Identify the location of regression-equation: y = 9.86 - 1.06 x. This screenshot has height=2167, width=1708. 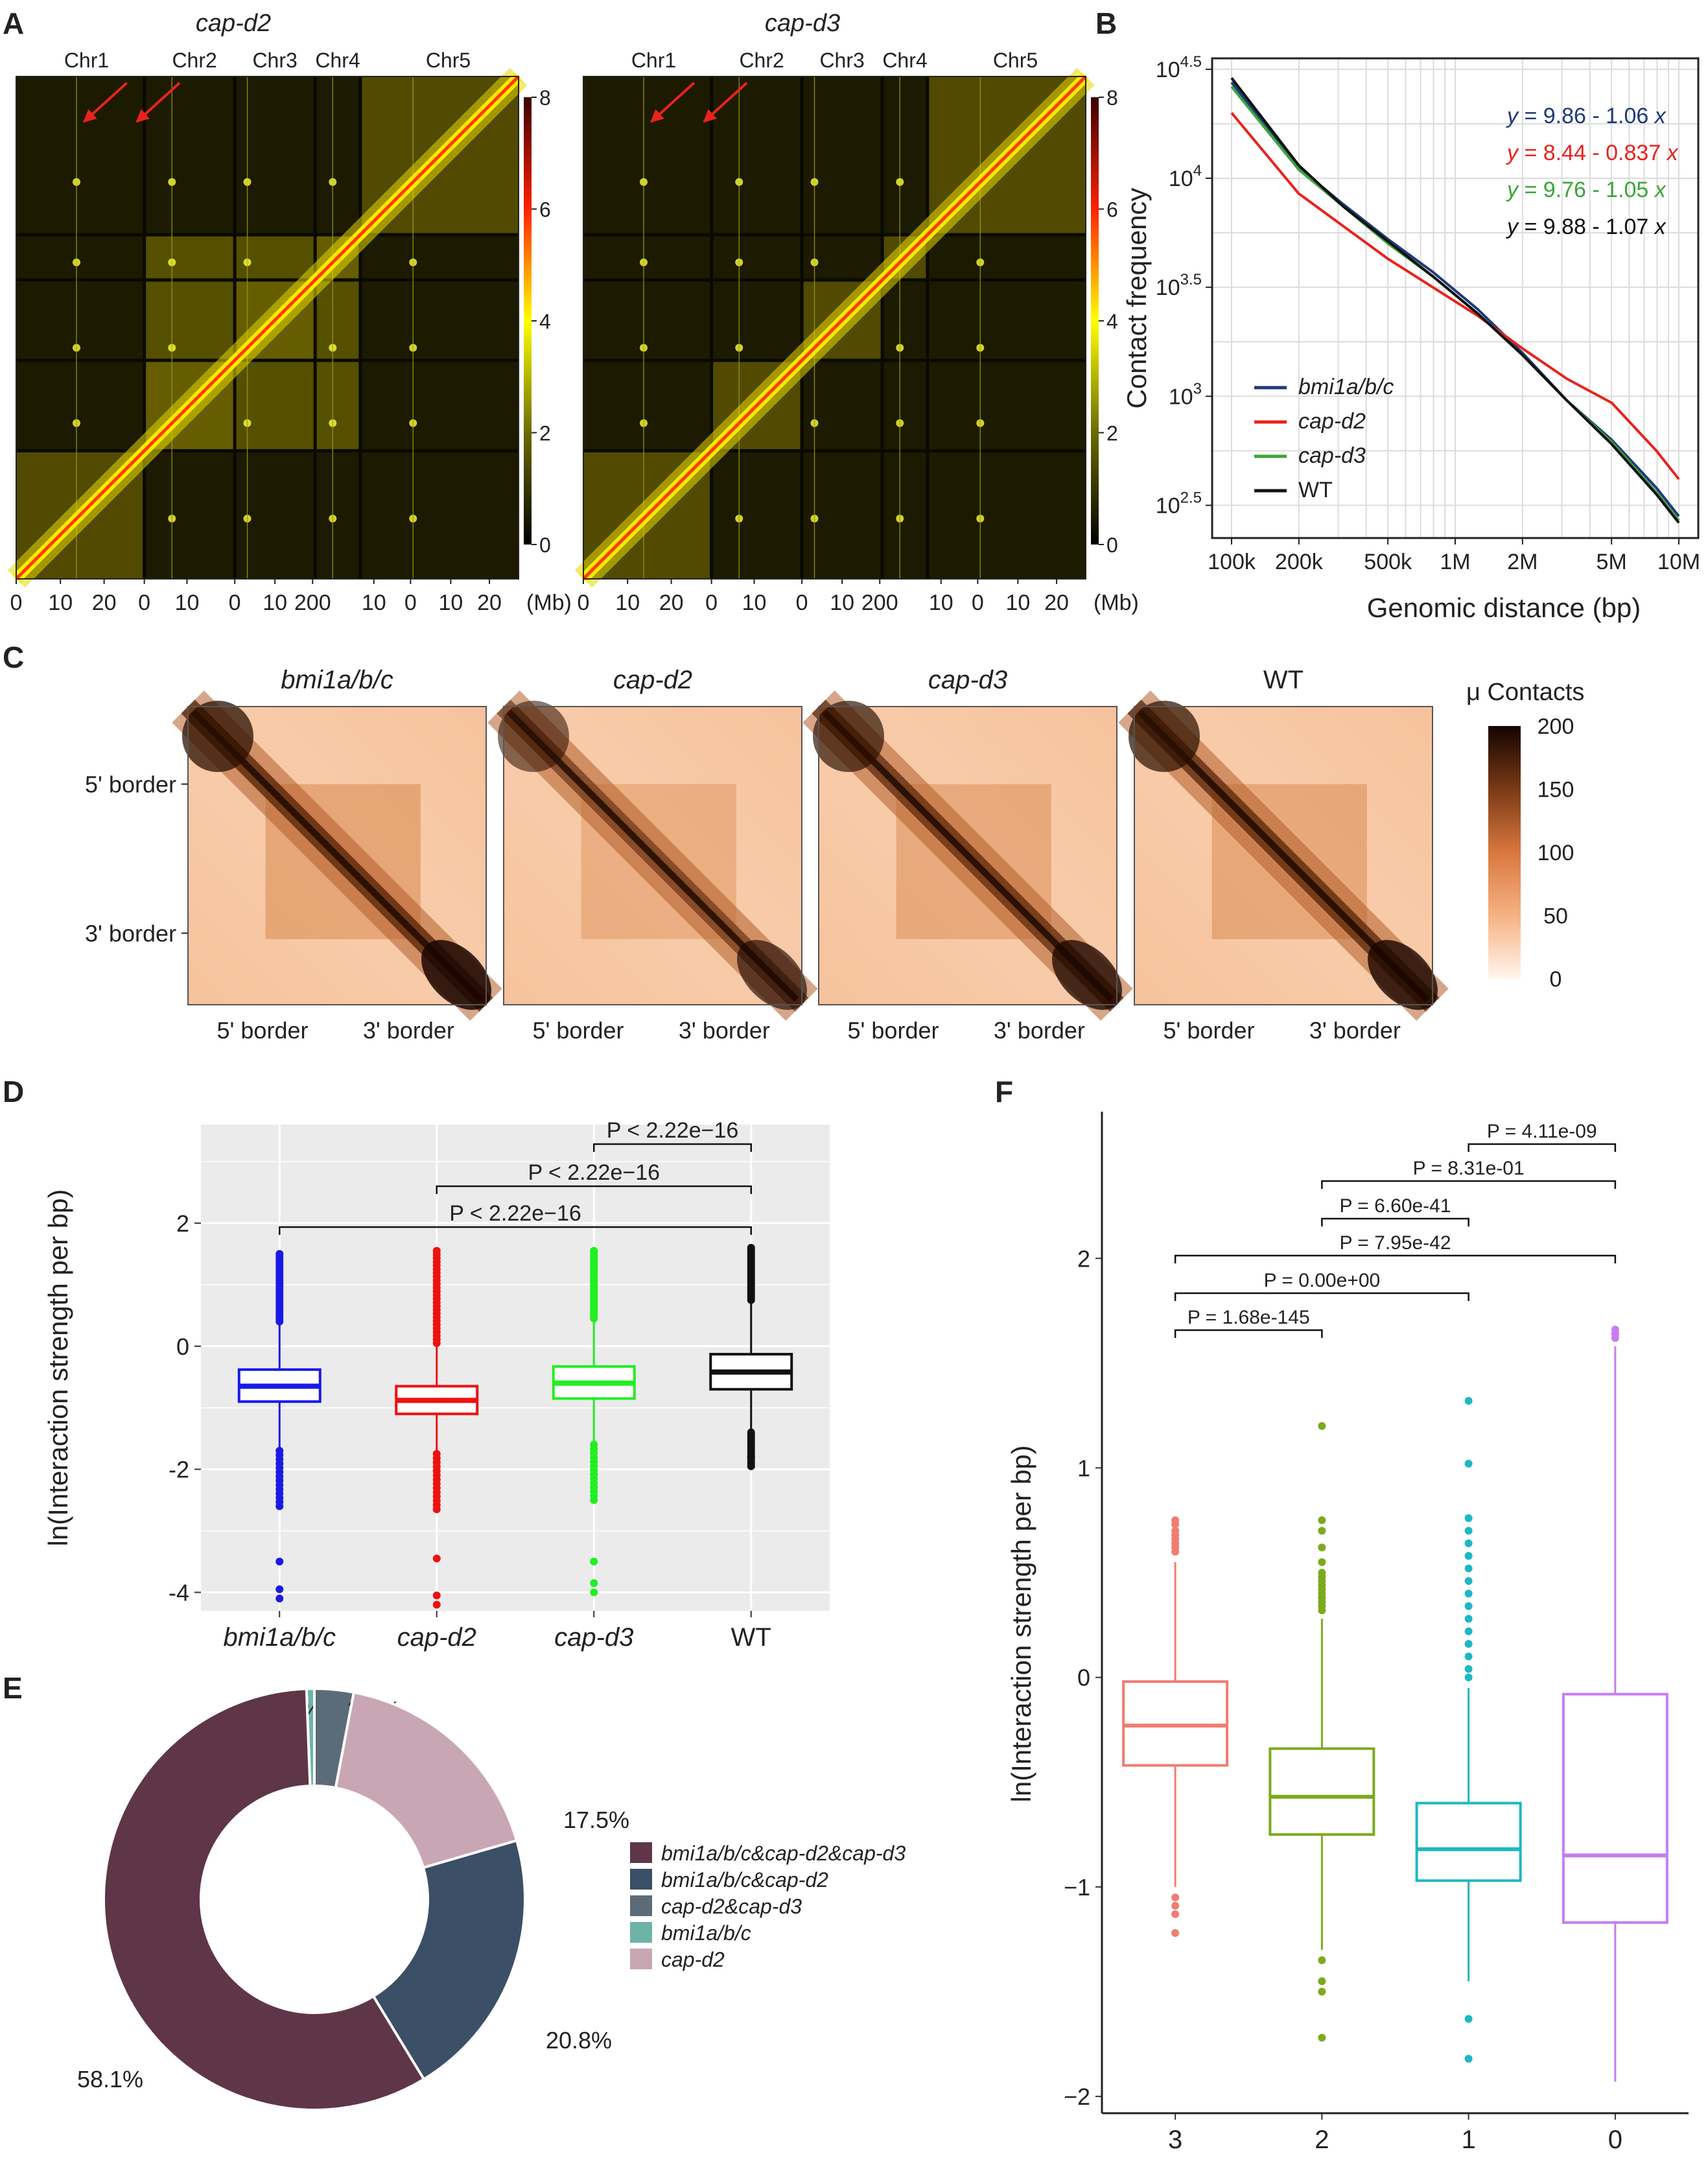
(1586, 116).